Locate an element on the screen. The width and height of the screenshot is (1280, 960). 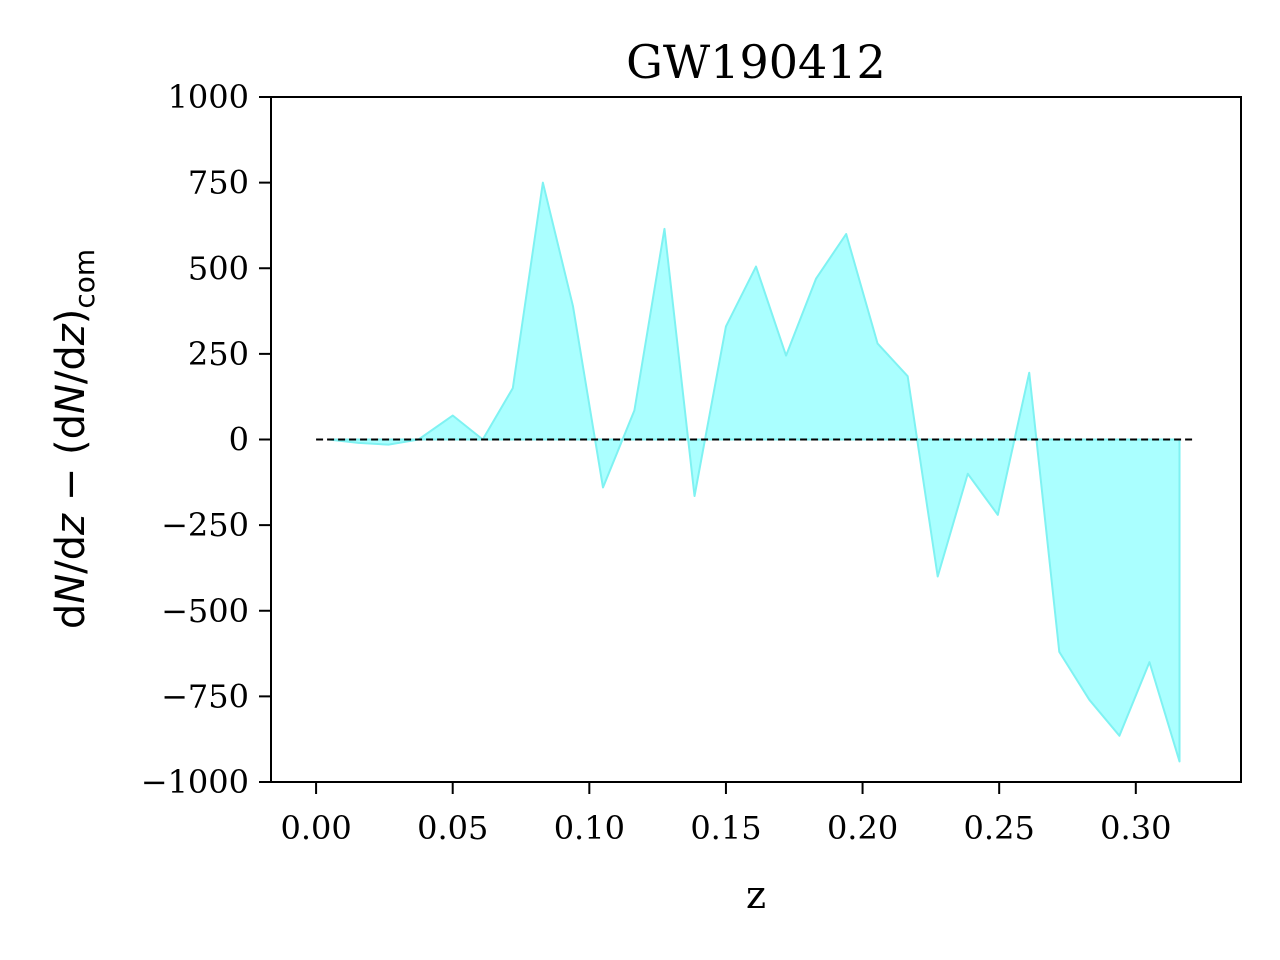
y-tick-label: 0 is located at coordinates (239, 440).